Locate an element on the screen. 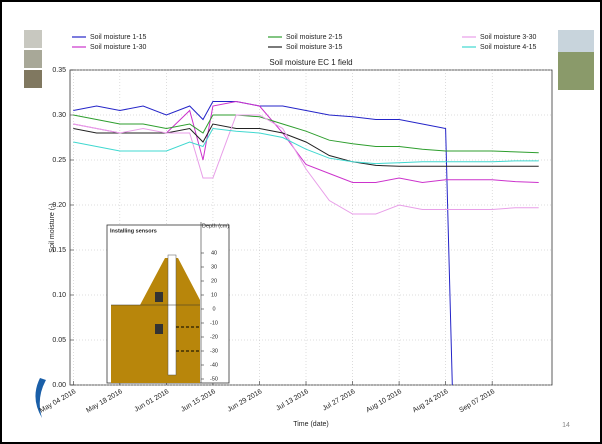 The height and width of the screenshot is (444, 602). inset-tick-label: -20 is located at coordinates (214, 337).